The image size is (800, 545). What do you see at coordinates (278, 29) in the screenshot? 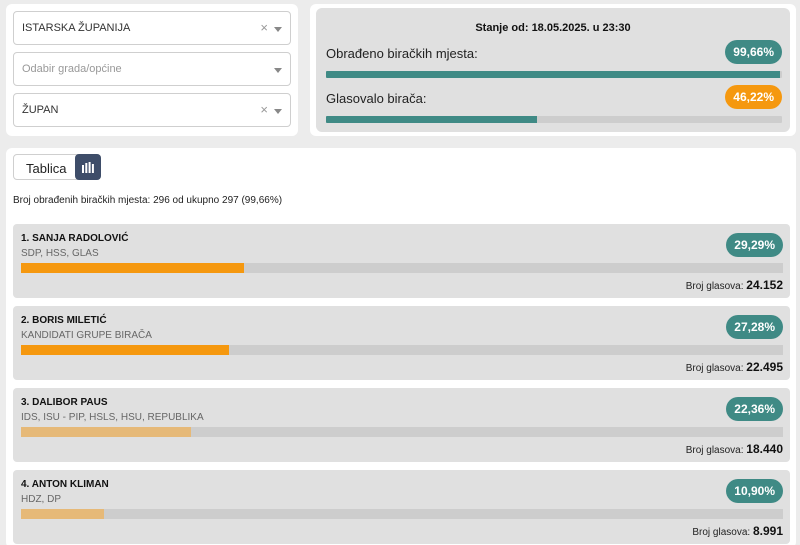
I see `county-chevron-down-icon` at bounding box center [278, 29].